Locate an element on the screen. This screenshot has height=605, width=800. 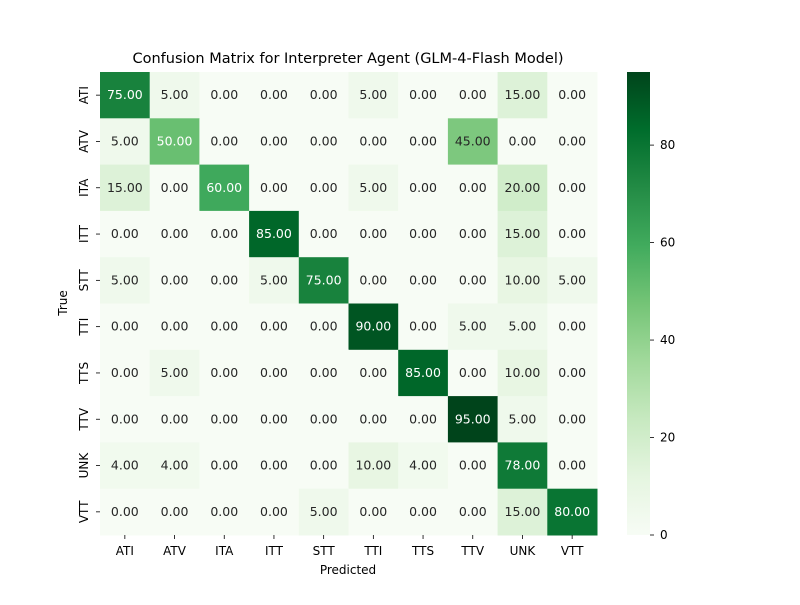
cell-value-label: 78.00 is located at coordinates (523, 465).